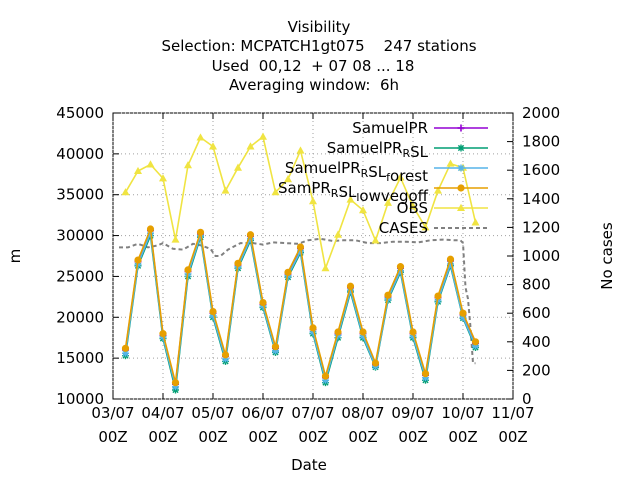  Describe the element at coordinates (314, 85) in the screenshot. I see `title-line-4: Averaging window: 6h` at that location.